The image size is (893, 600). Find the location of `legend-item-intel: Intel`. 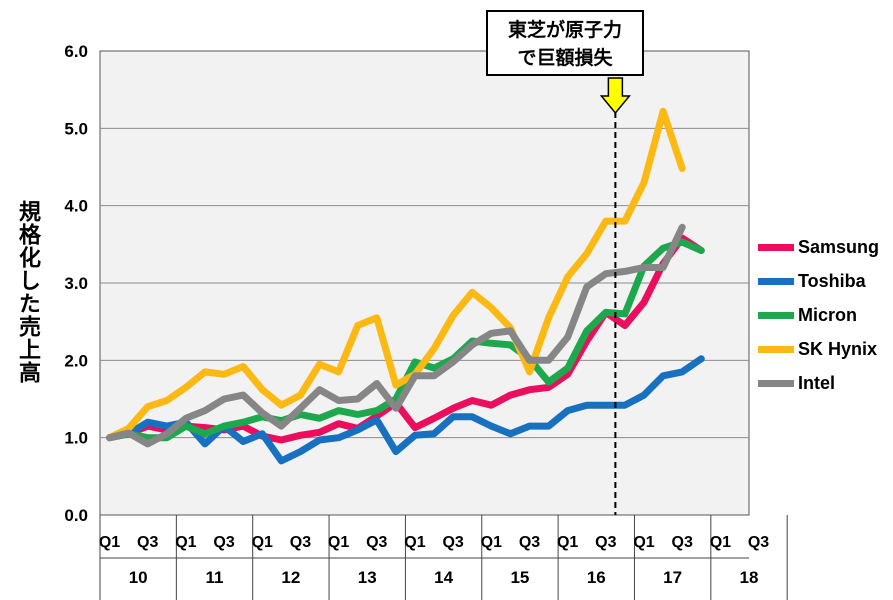

legend-item-intel: Intel is located at coordinates (818, 383).